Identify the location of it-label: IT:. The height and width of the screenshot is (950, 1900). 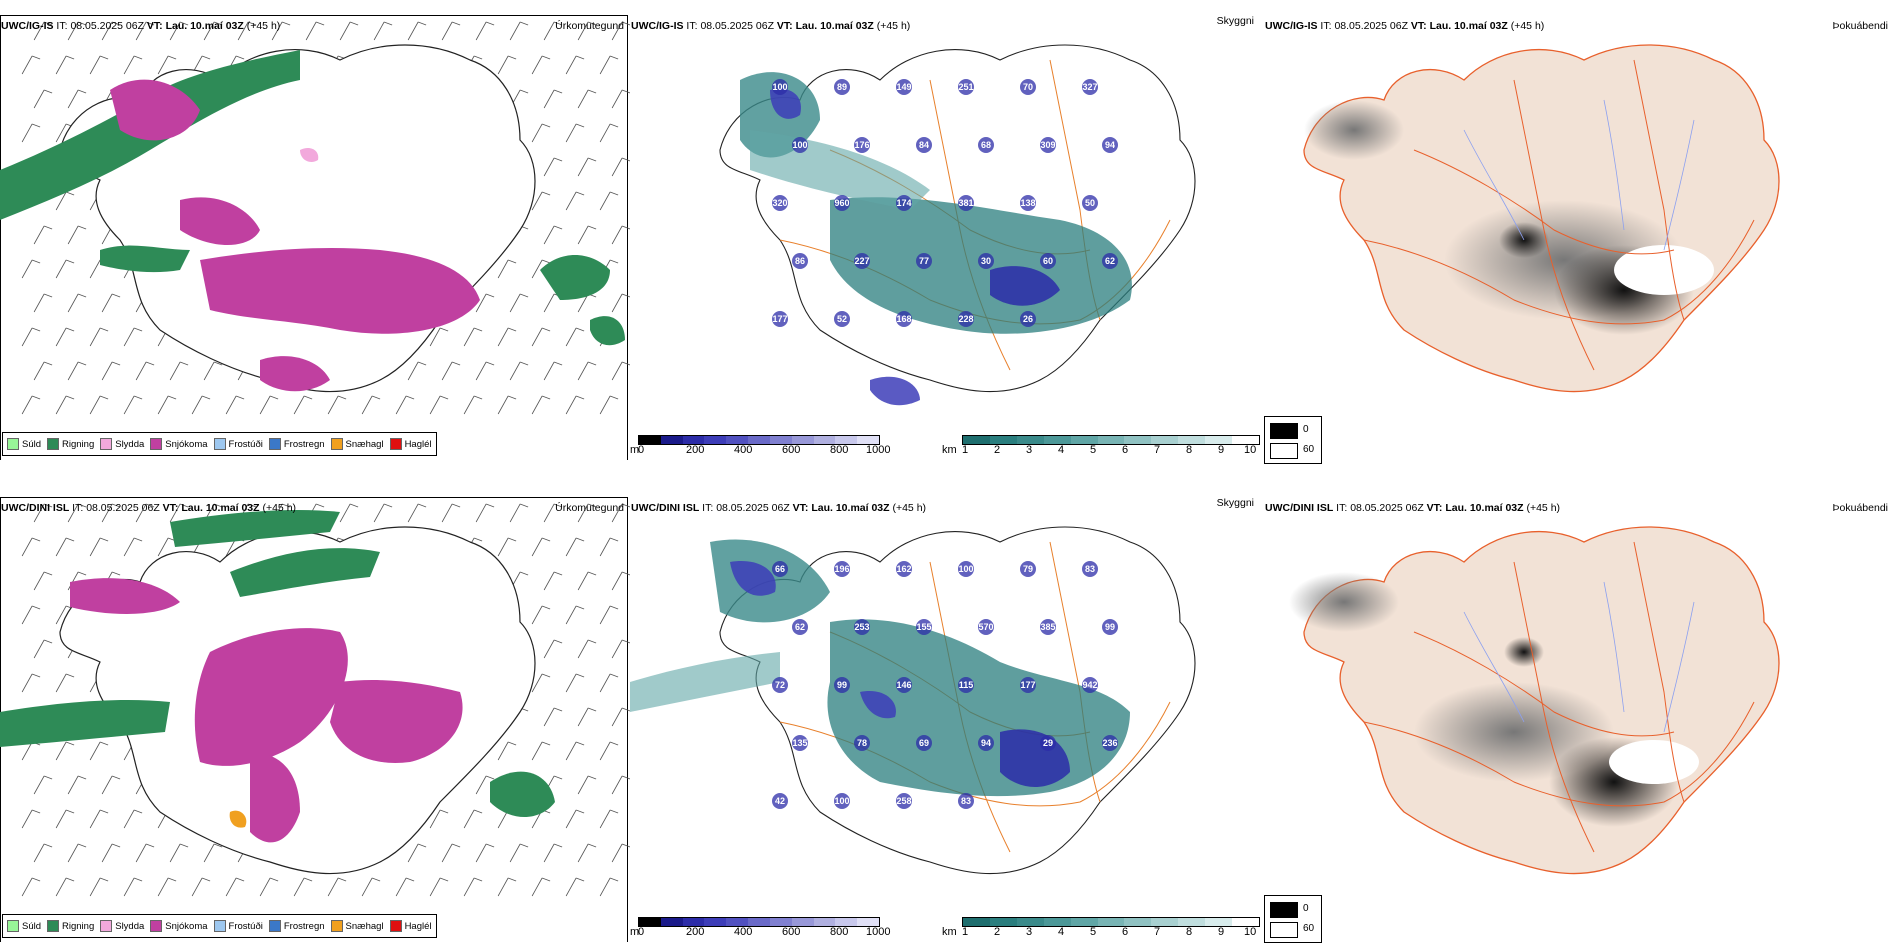
(1342, 508).